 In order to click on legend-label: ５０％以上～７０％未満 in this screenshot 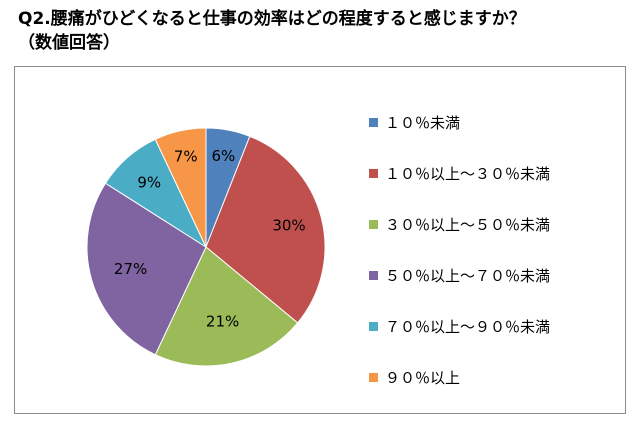, I will do `click(468, 276)`.